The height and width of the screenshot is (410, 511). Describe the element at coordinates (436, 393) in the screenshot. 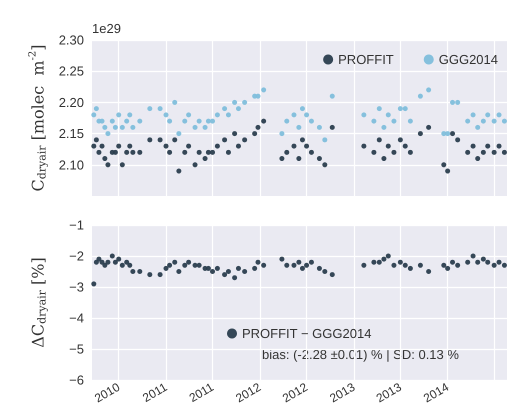

I see `x-tick-label: 2014` at that location.